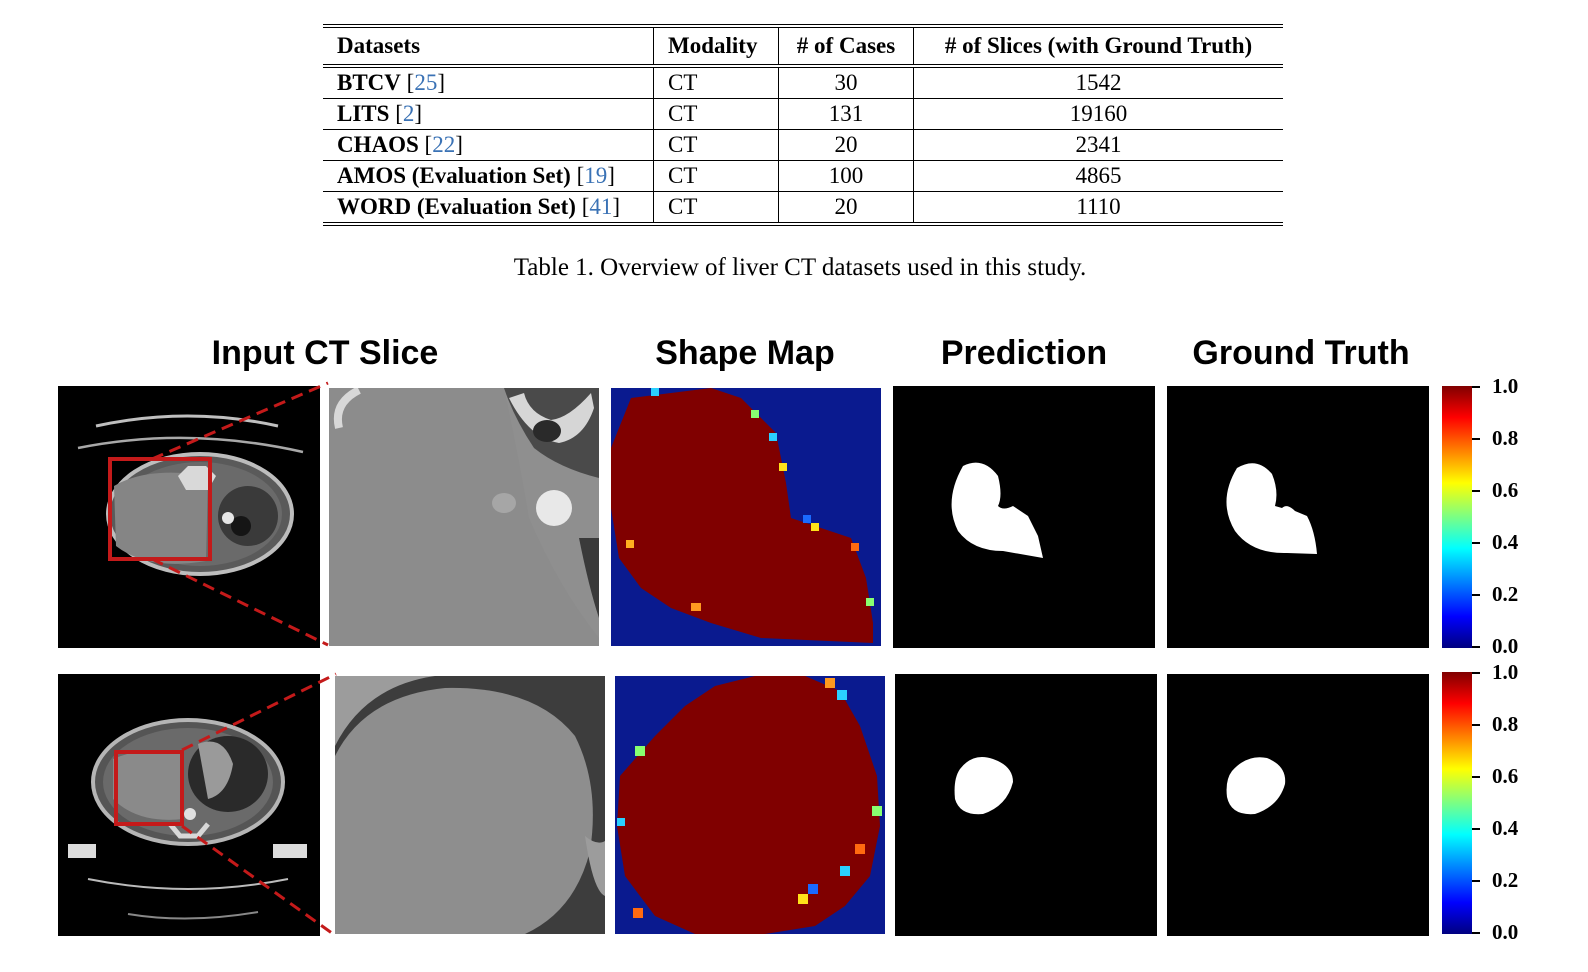 This screenshot has width=1588, height=972. I want to click on dataset-cell: LITS [2], so click(488, 114).